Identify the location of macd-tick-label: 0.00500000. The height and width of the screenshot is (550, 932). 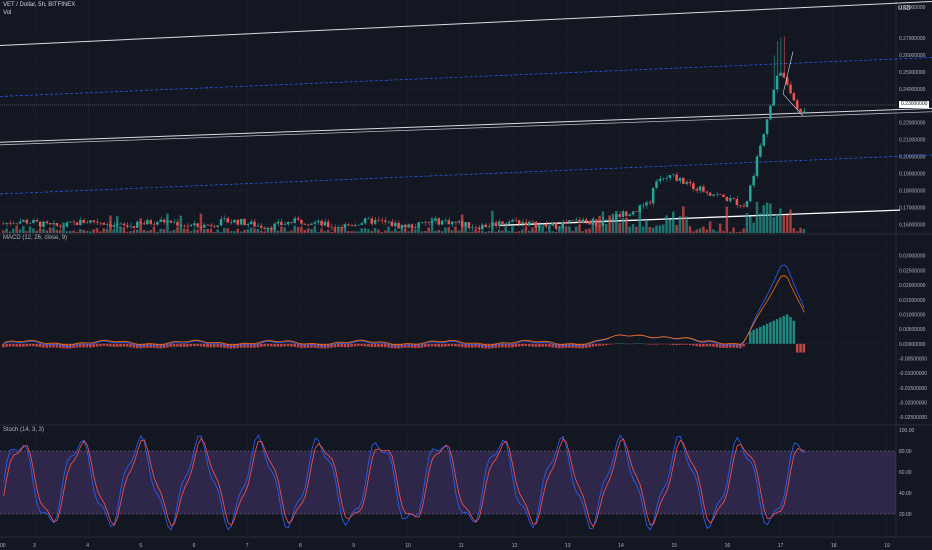
(912, 330).